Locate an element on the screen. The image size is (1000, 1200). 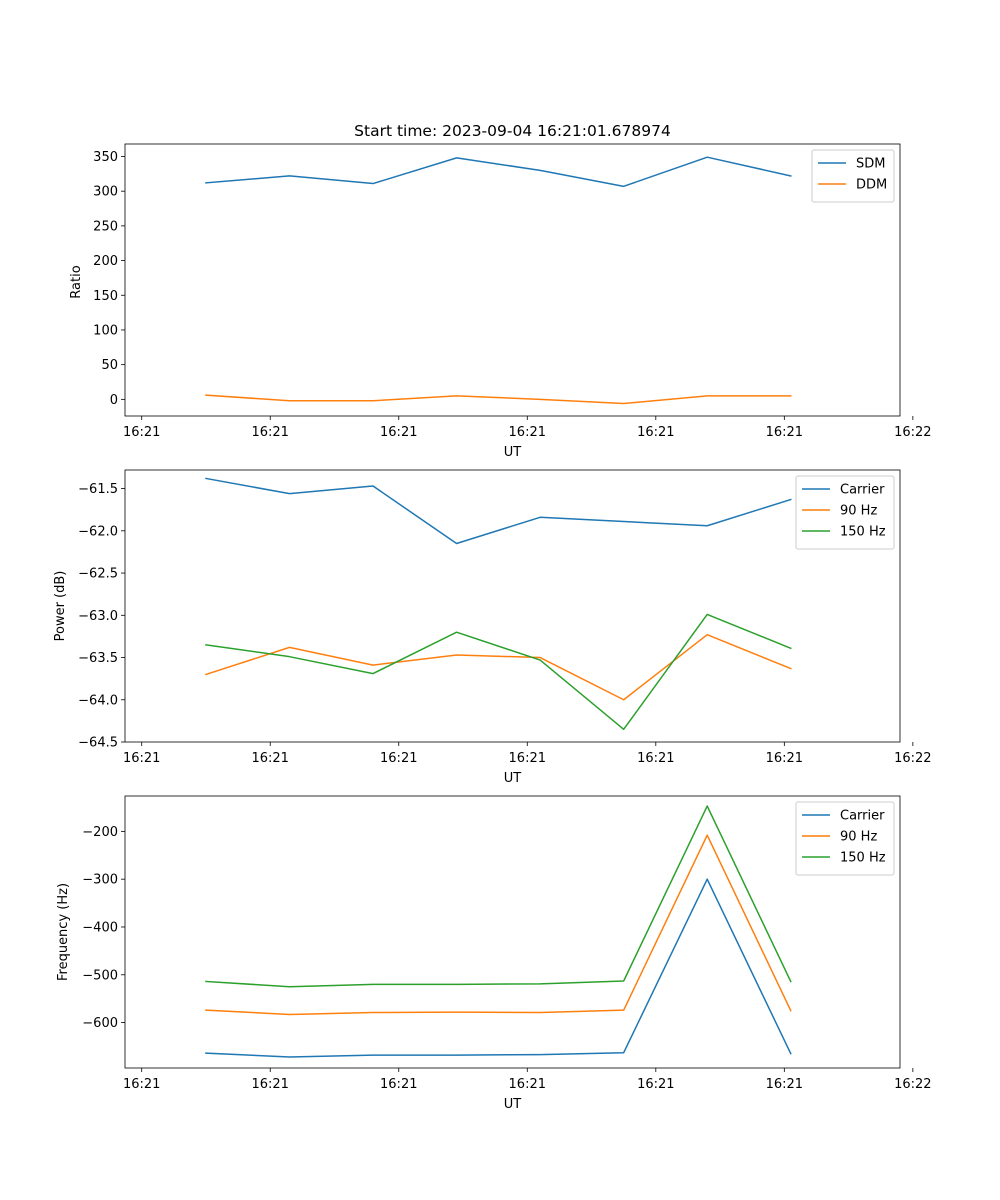
legend: SDM DDM is located at coordinates (853, 176).